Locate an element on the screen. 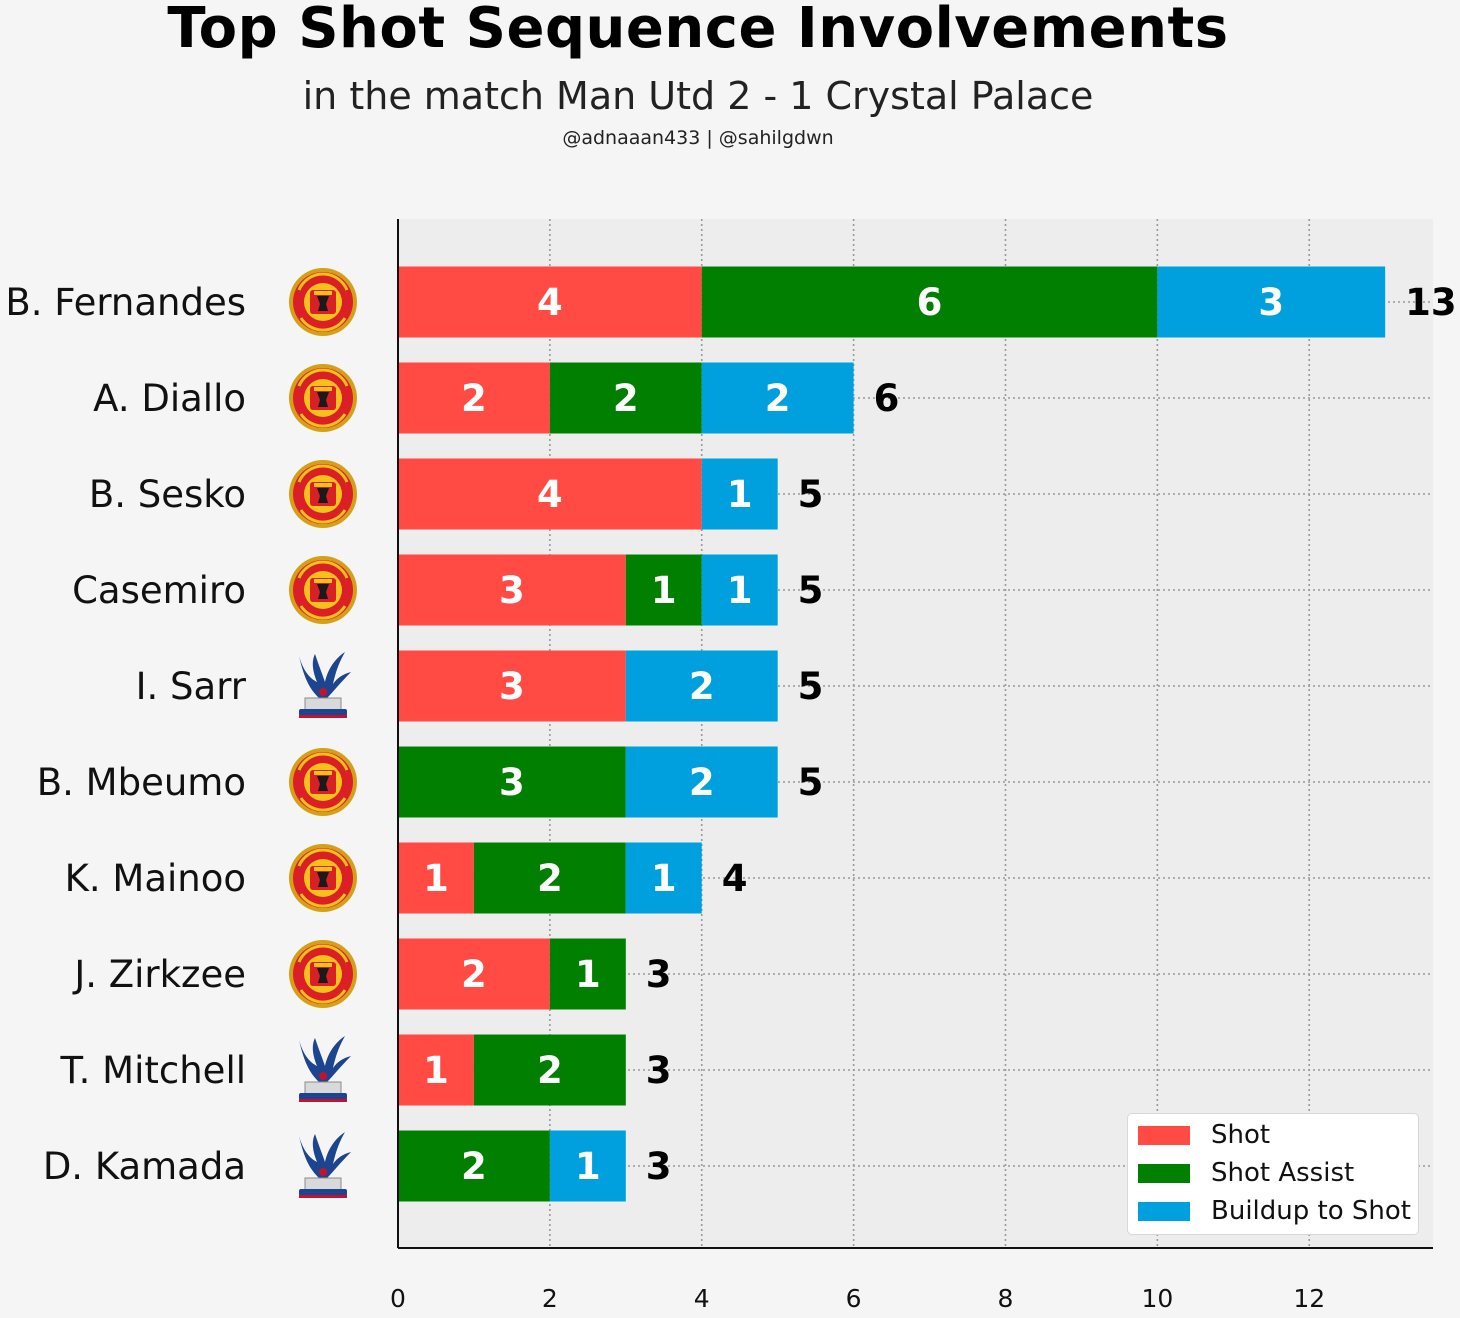 The width and height of the screenshot is (1460, 1318). x-tick-label: 4 is located at coordinates (702, 1298).